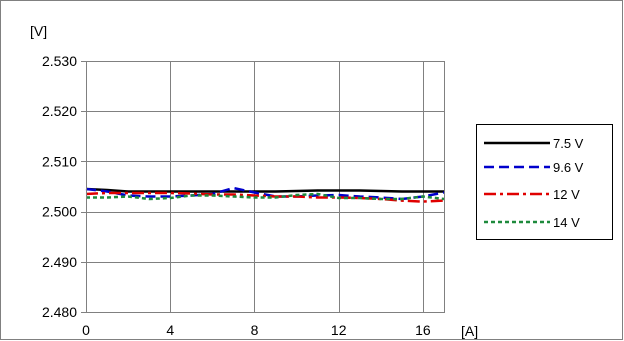 This screenshot has width=624, height=341. Describe the element at coordinates (568, 167) in the screenshot. I see `legend-label-1: 9.6 V` at that location.